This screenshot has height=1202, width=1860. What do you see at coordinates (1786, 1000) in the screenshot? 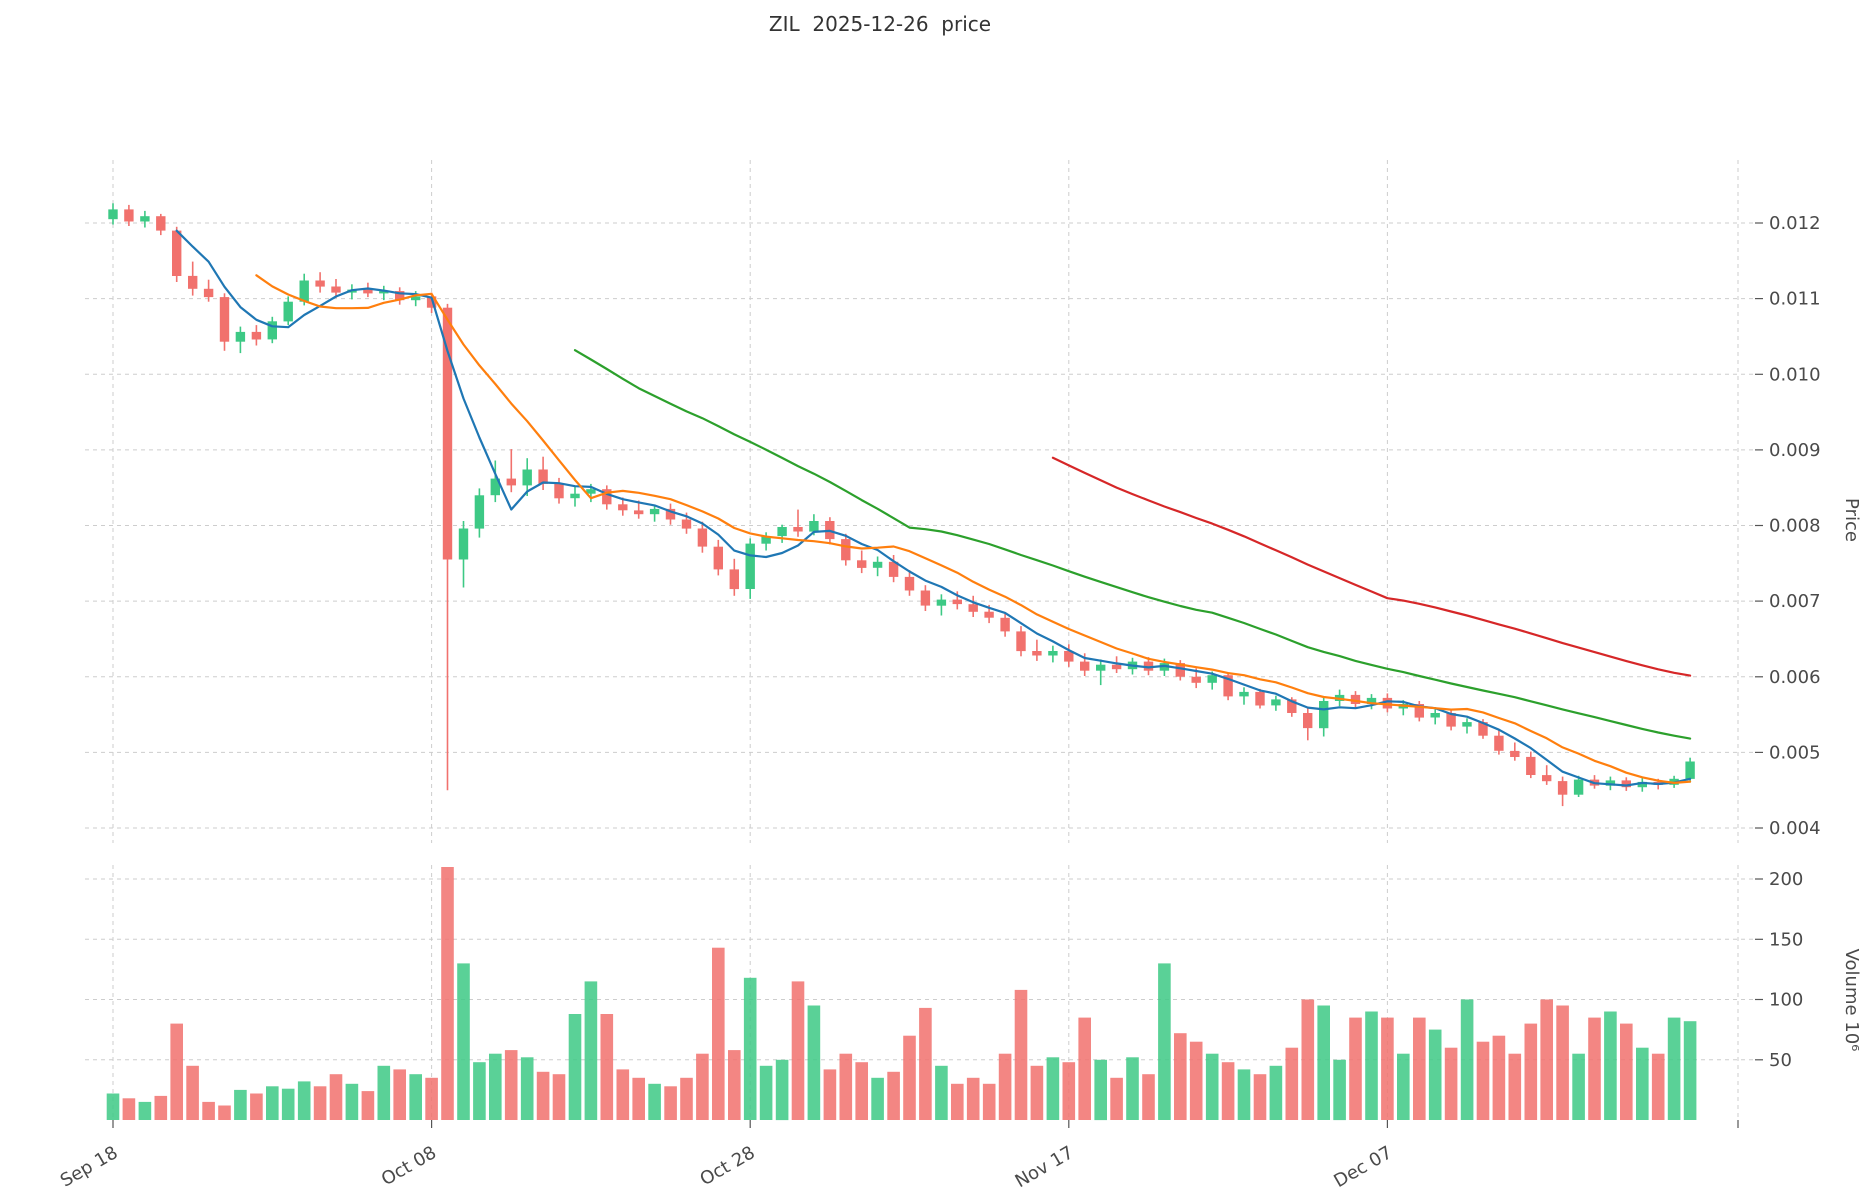
I see `volume-tick-label: 100` at bounding box center [1786, 1000].